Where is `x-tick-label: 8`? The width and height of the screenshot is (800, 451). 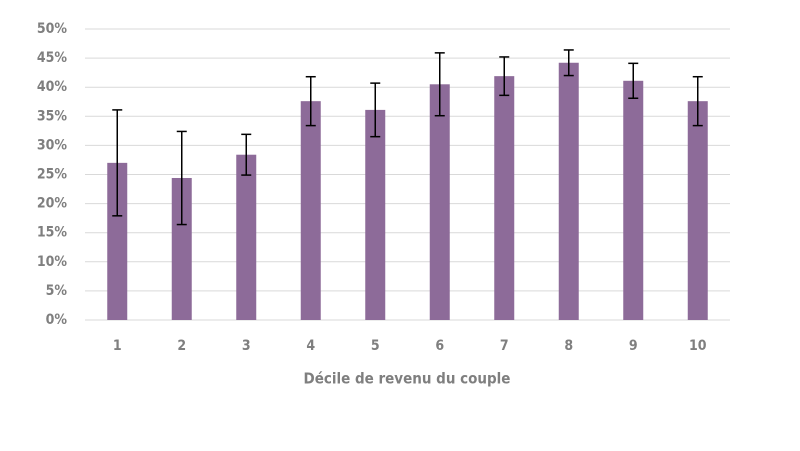
x-tick-label: 8 is located at coordinates (568, 346).